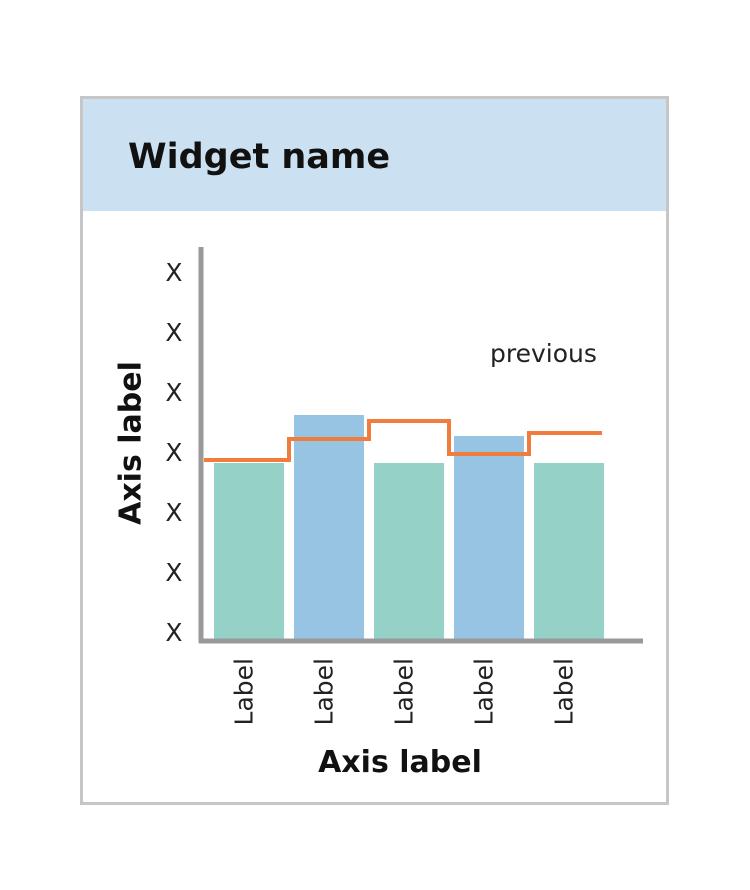 Image resolution: width=750 pixels, height=890 pixels. I want to click on y-axis-title: Axis label, so click(131, 443).